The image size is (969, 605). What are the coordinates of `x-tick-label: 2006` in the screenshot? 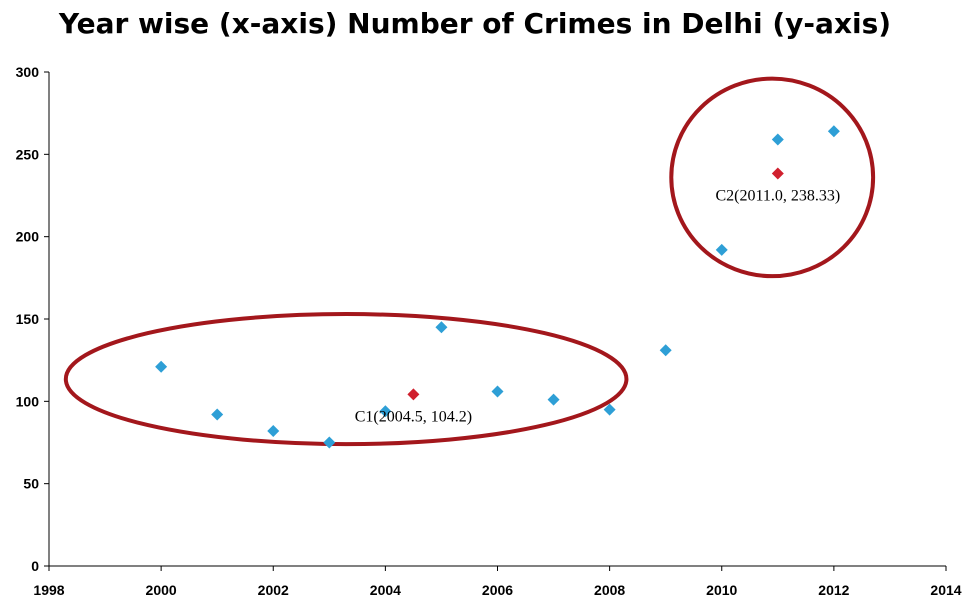 It's located at (497, 590).